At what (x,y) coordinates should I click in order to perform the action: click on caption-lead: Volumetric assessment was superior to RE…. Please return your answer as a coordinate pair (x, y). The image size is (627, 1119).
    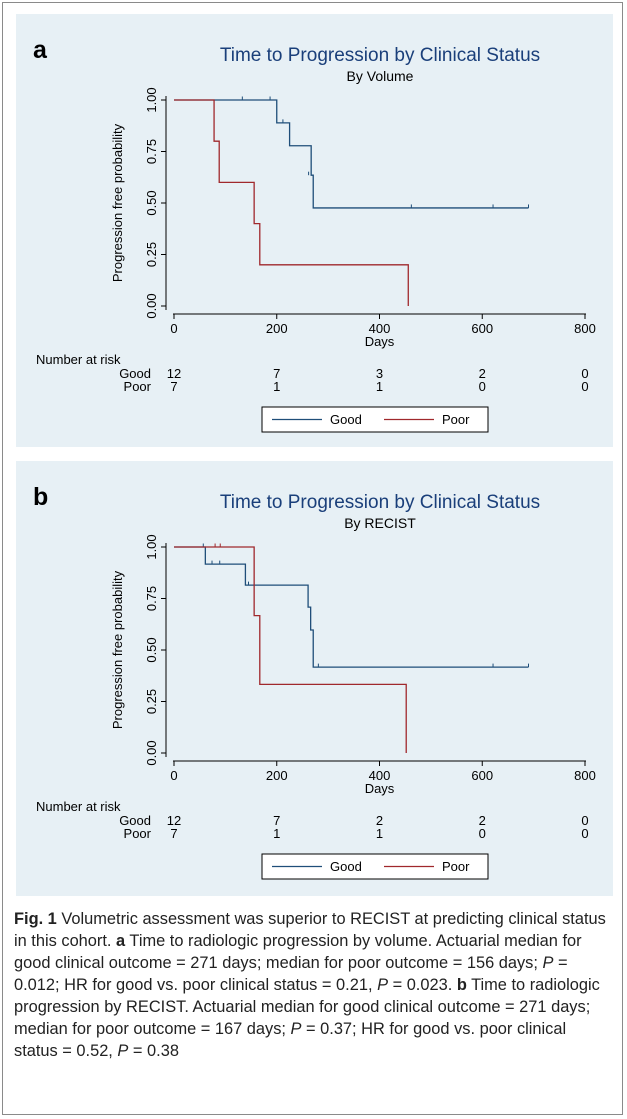
    Looking at the image, I should click on (310, 930).